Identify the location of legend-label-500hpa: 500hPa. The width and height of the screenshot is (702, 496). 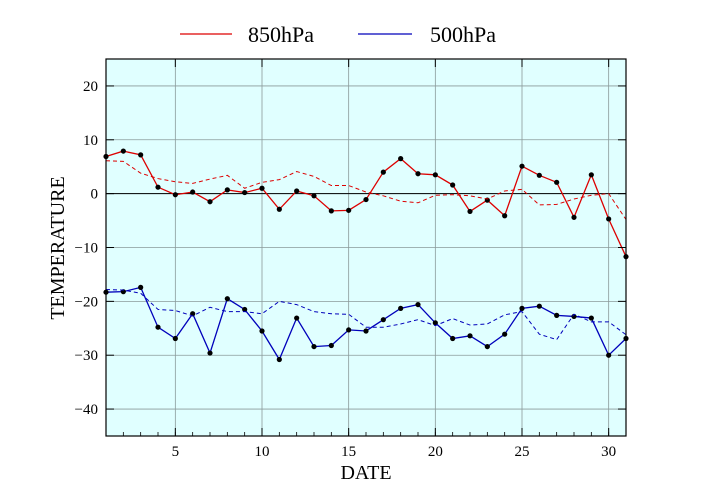
(463, 34).